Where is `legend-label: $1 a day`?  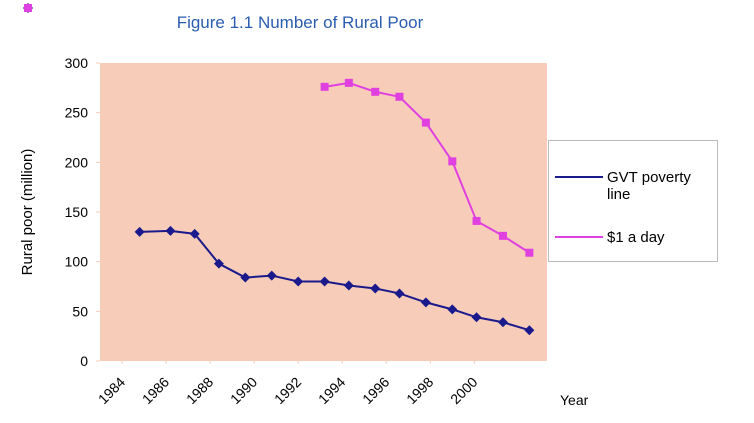
legend-label: $1 a day is located at coordinates (636, 237).